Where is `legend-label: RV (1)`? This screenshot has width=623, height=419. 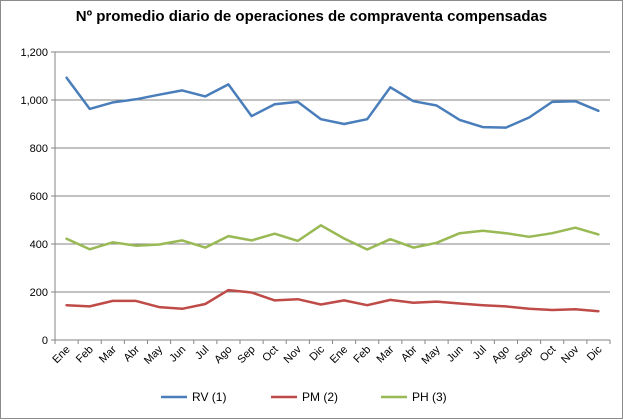 legend-label: RV (1) is located at coordinates (209, 397).